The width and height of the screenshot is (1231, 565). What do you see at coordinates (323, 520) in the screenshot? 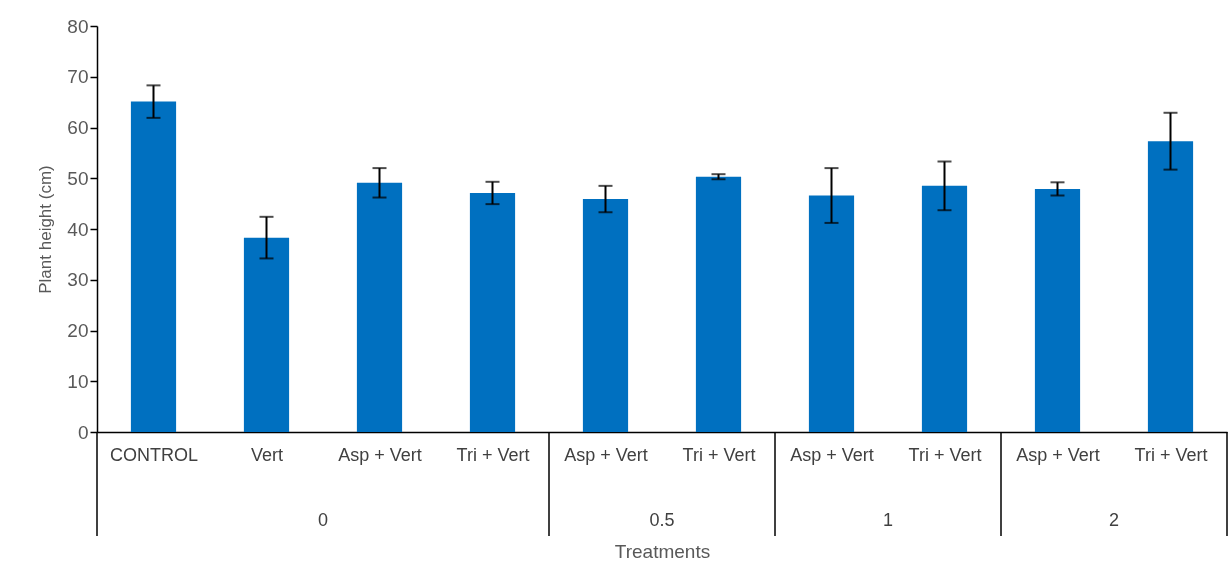
I see `text: 0` at bounding box center [323, 520].